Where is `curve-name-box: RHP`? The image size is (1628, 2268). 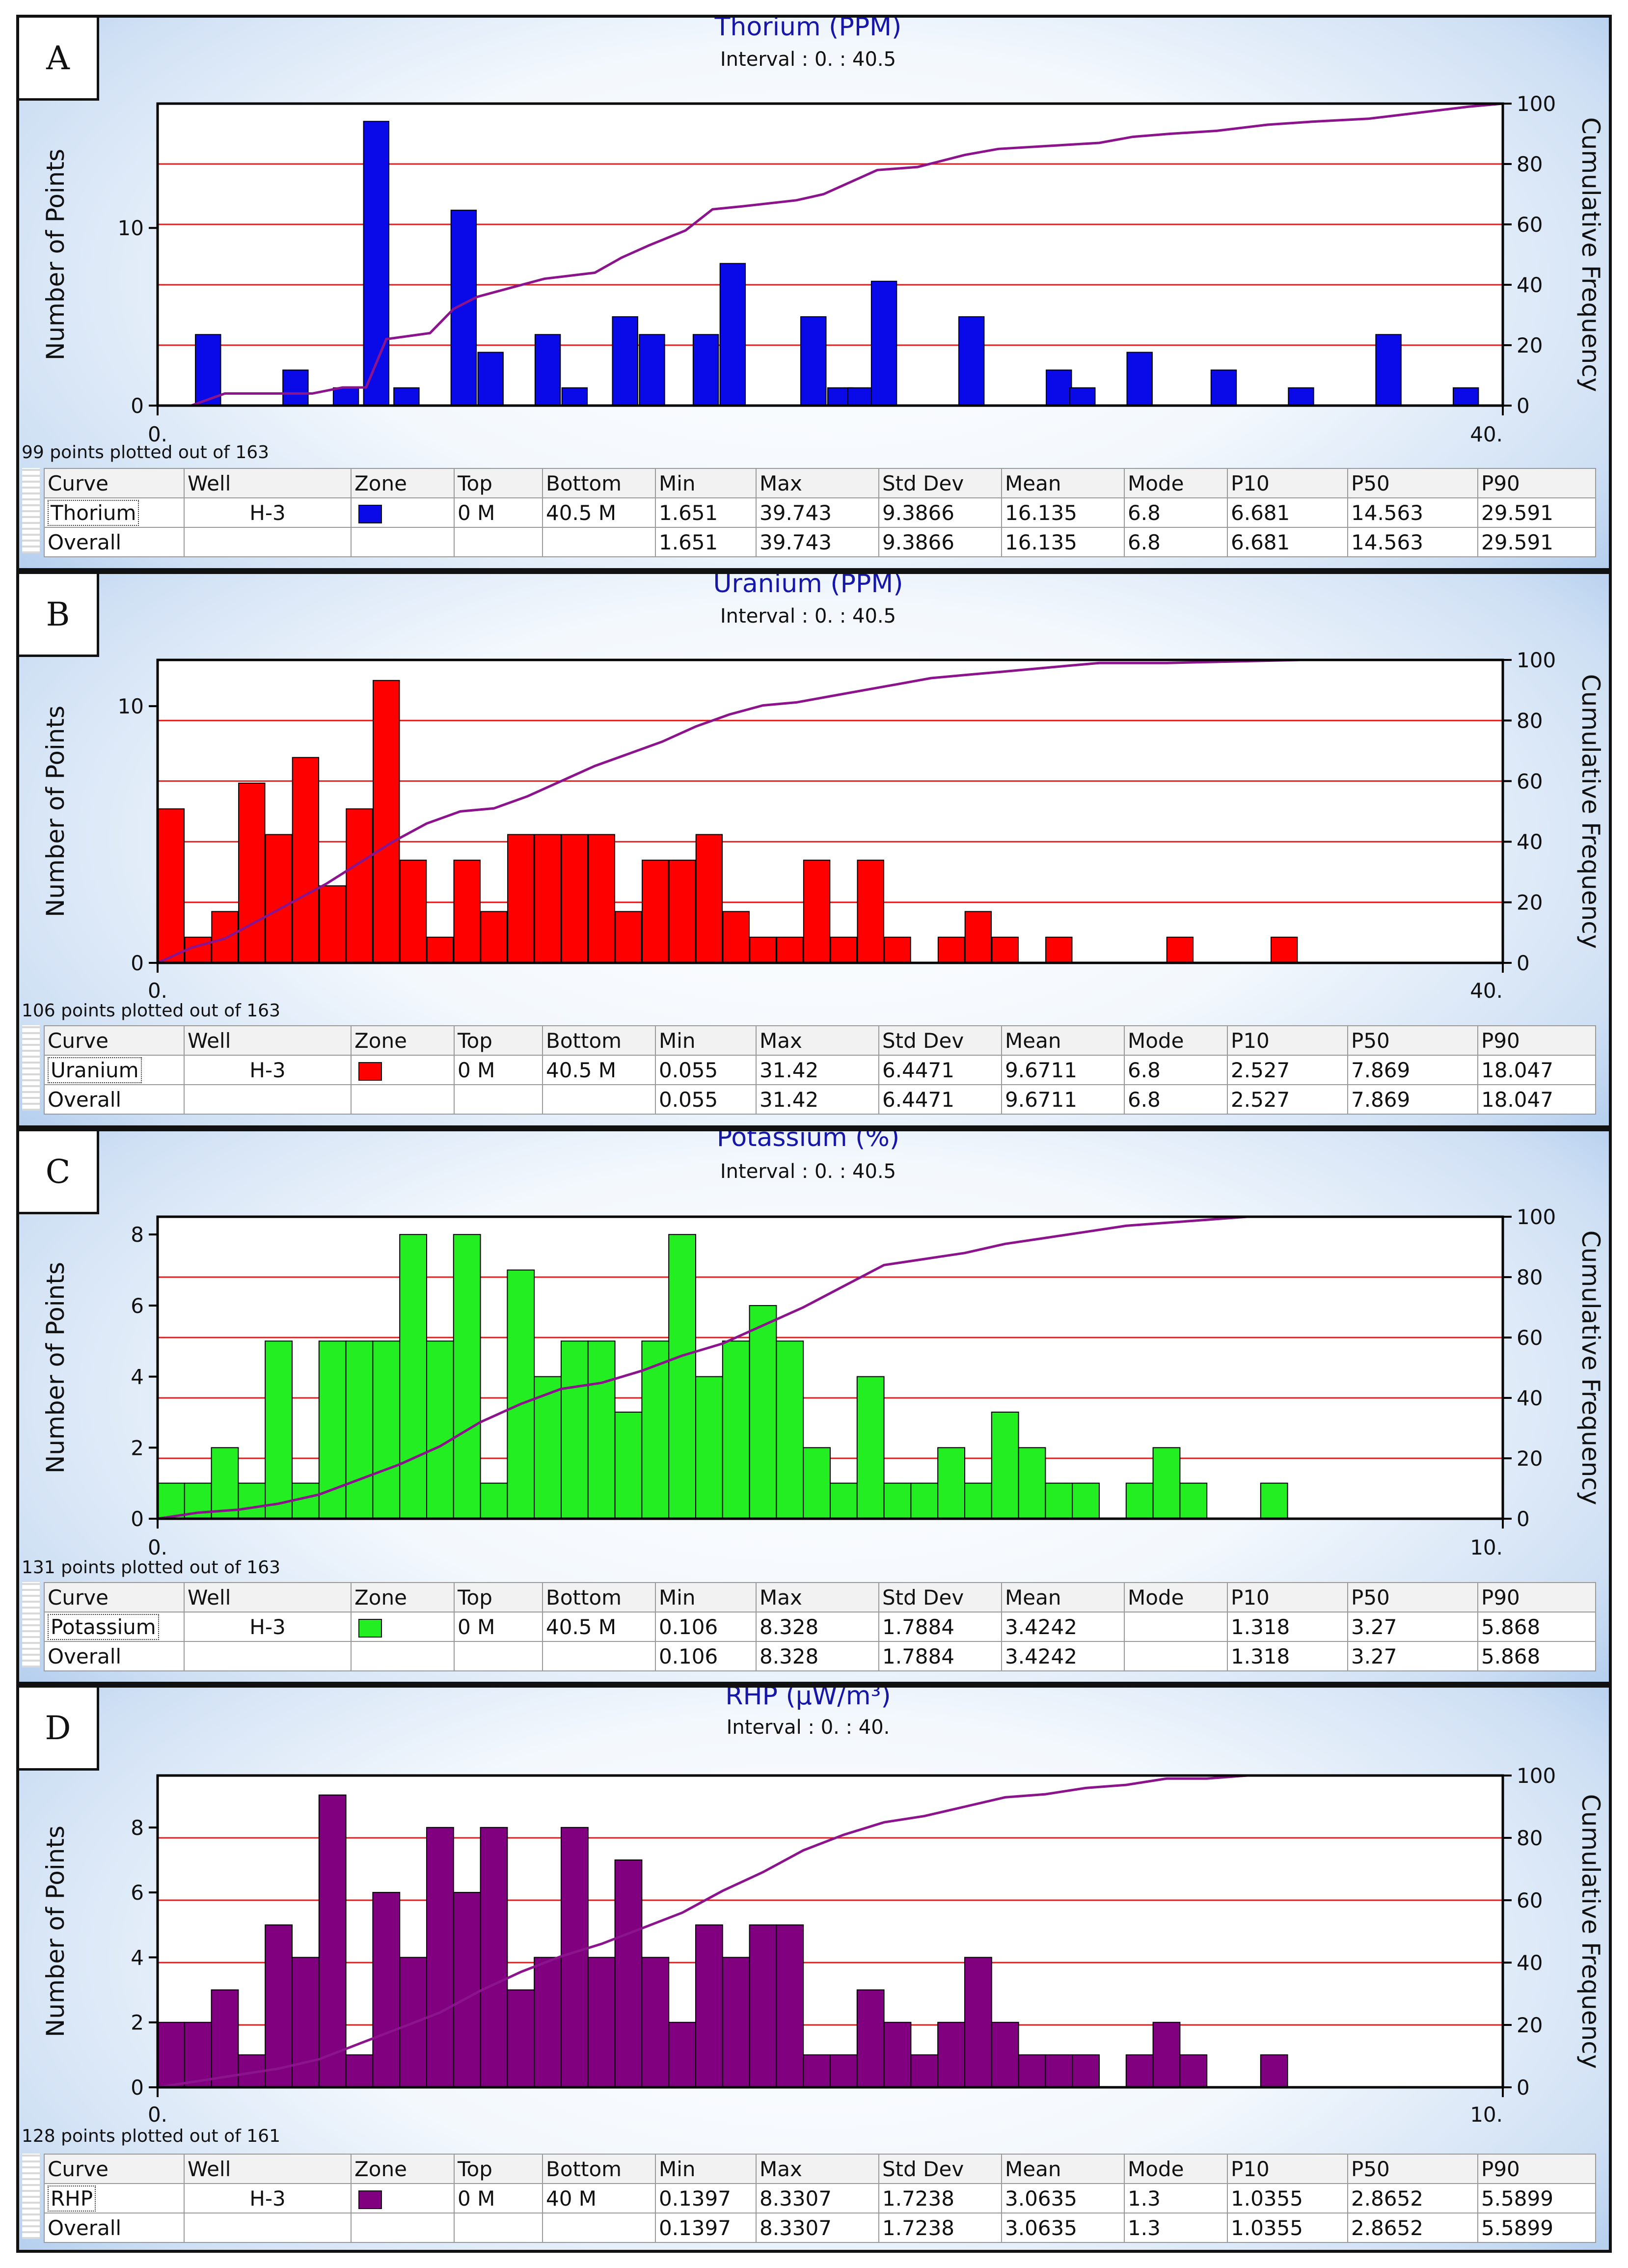
curve-name-box: RHP is located at coordinates (72, 2199).